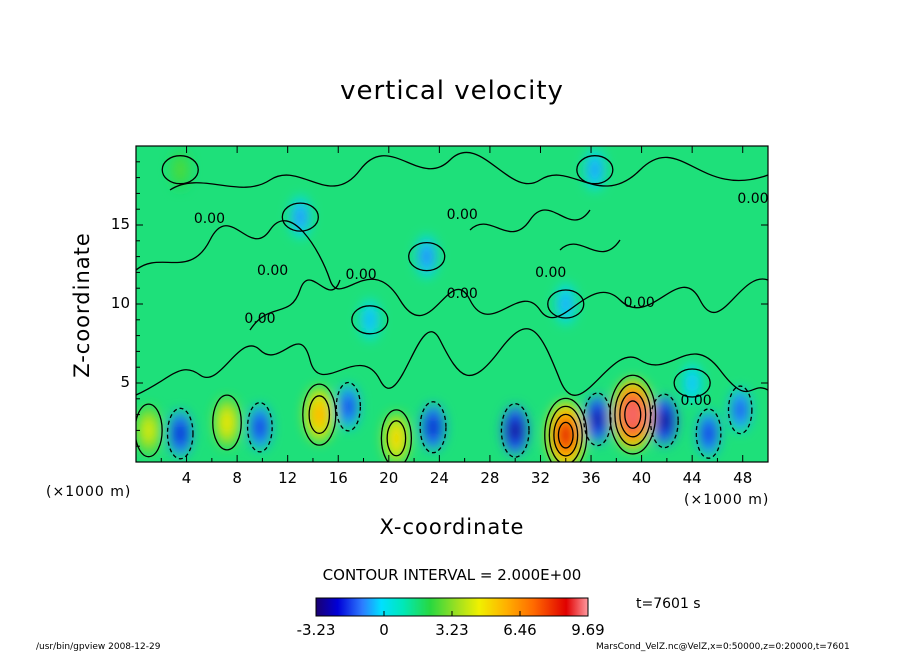  What do you see at coordinates (82, 305) in the screenshot?
I see `y-axis-label: Z-coordinate` at bounding box center [82, 305].